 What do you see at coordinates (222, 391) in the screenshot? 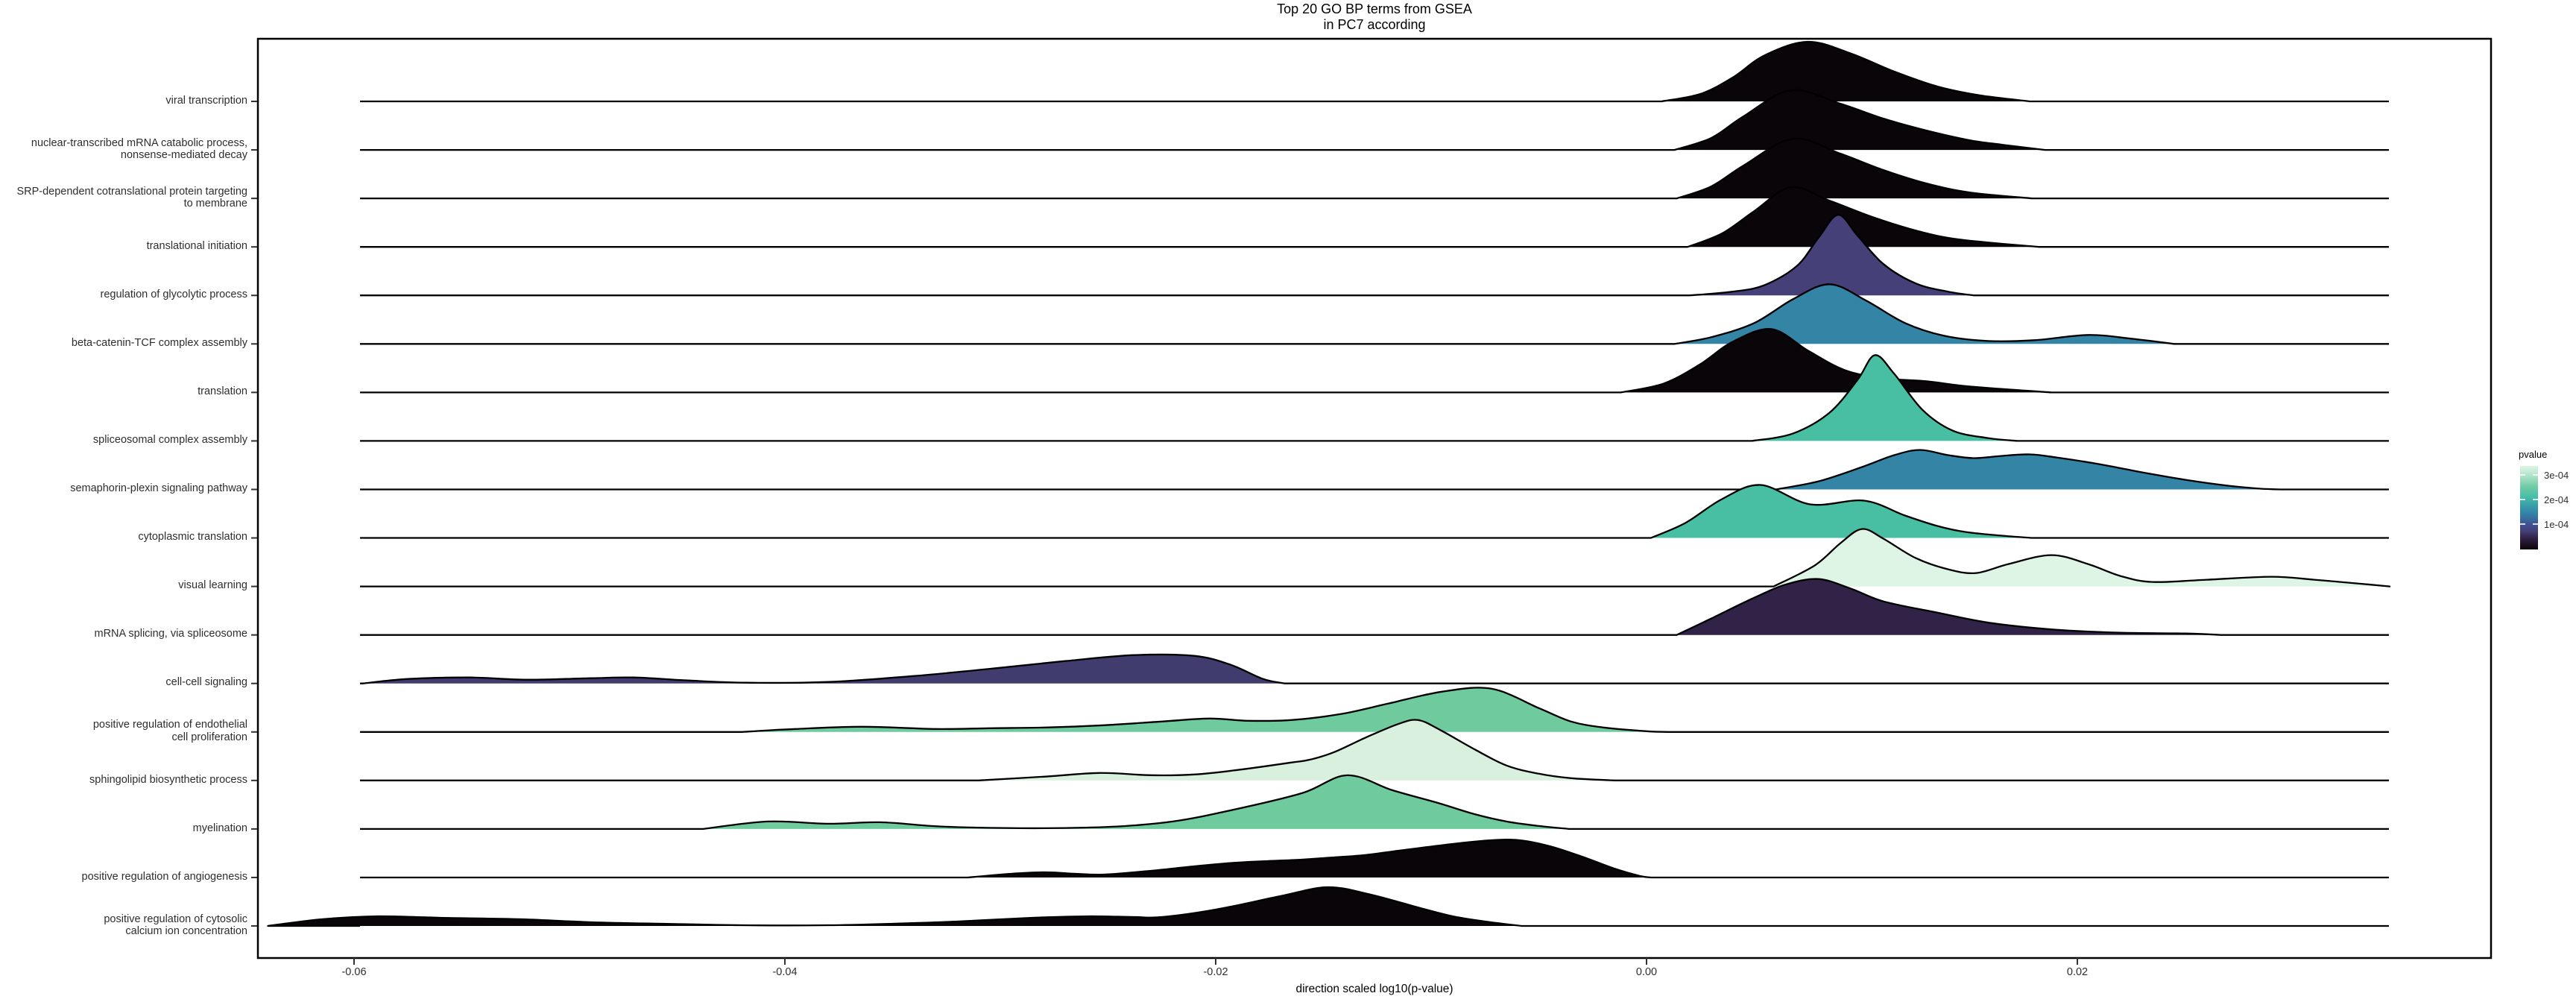
I see `y-axis-label: translation` at bounding box center [222, 391].